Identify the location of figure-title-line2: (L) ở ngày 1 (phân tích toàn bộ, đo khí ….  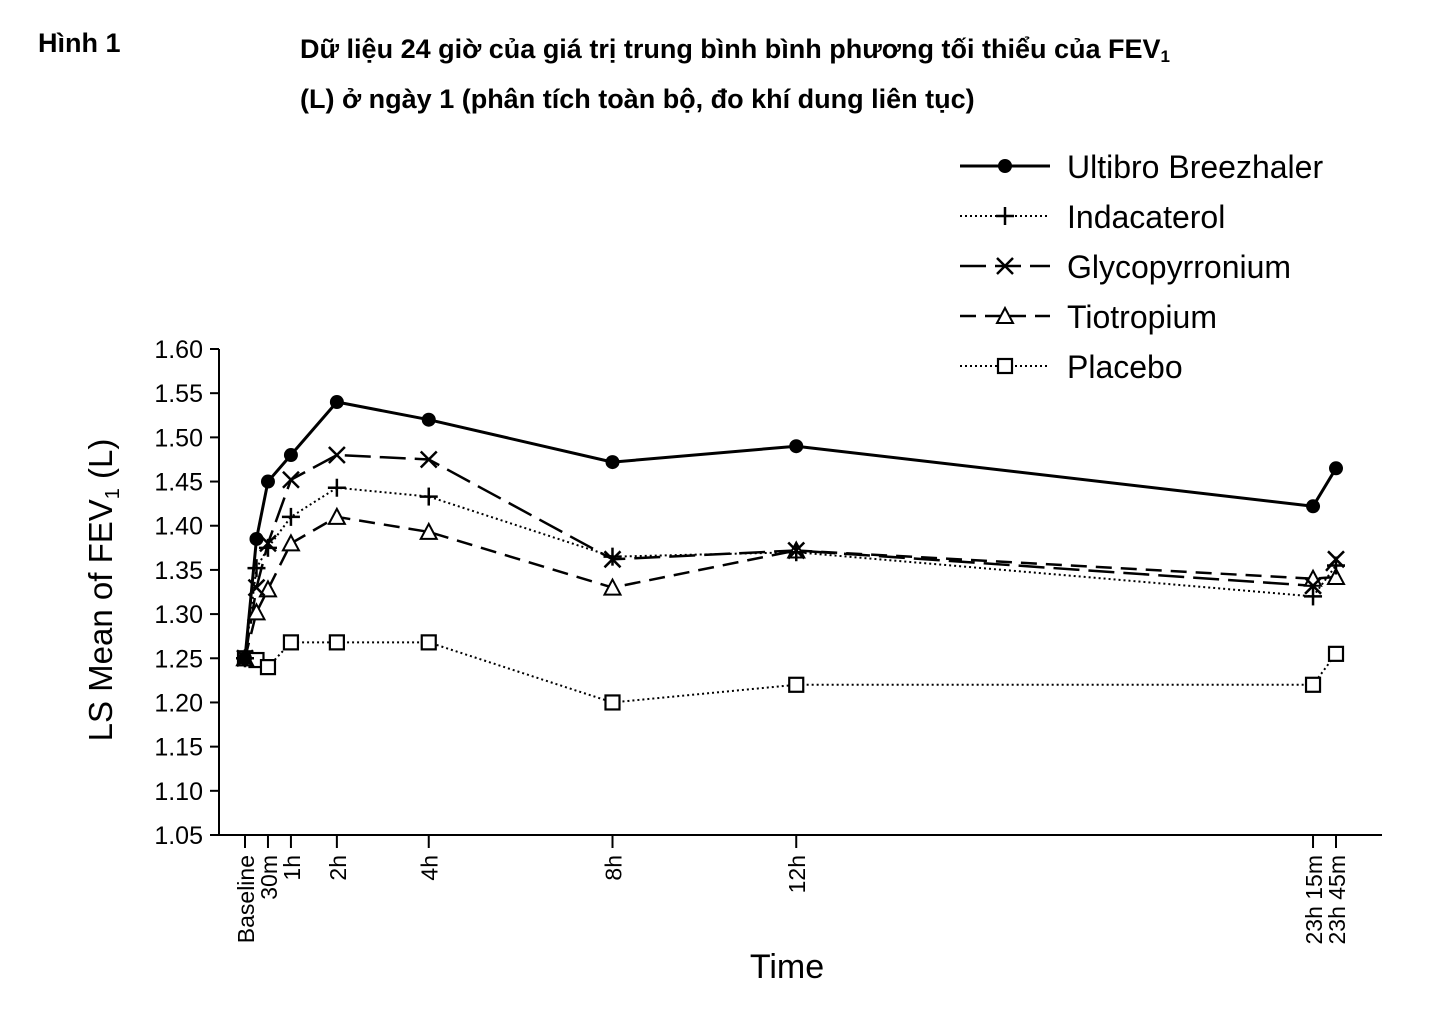
(637, 99).